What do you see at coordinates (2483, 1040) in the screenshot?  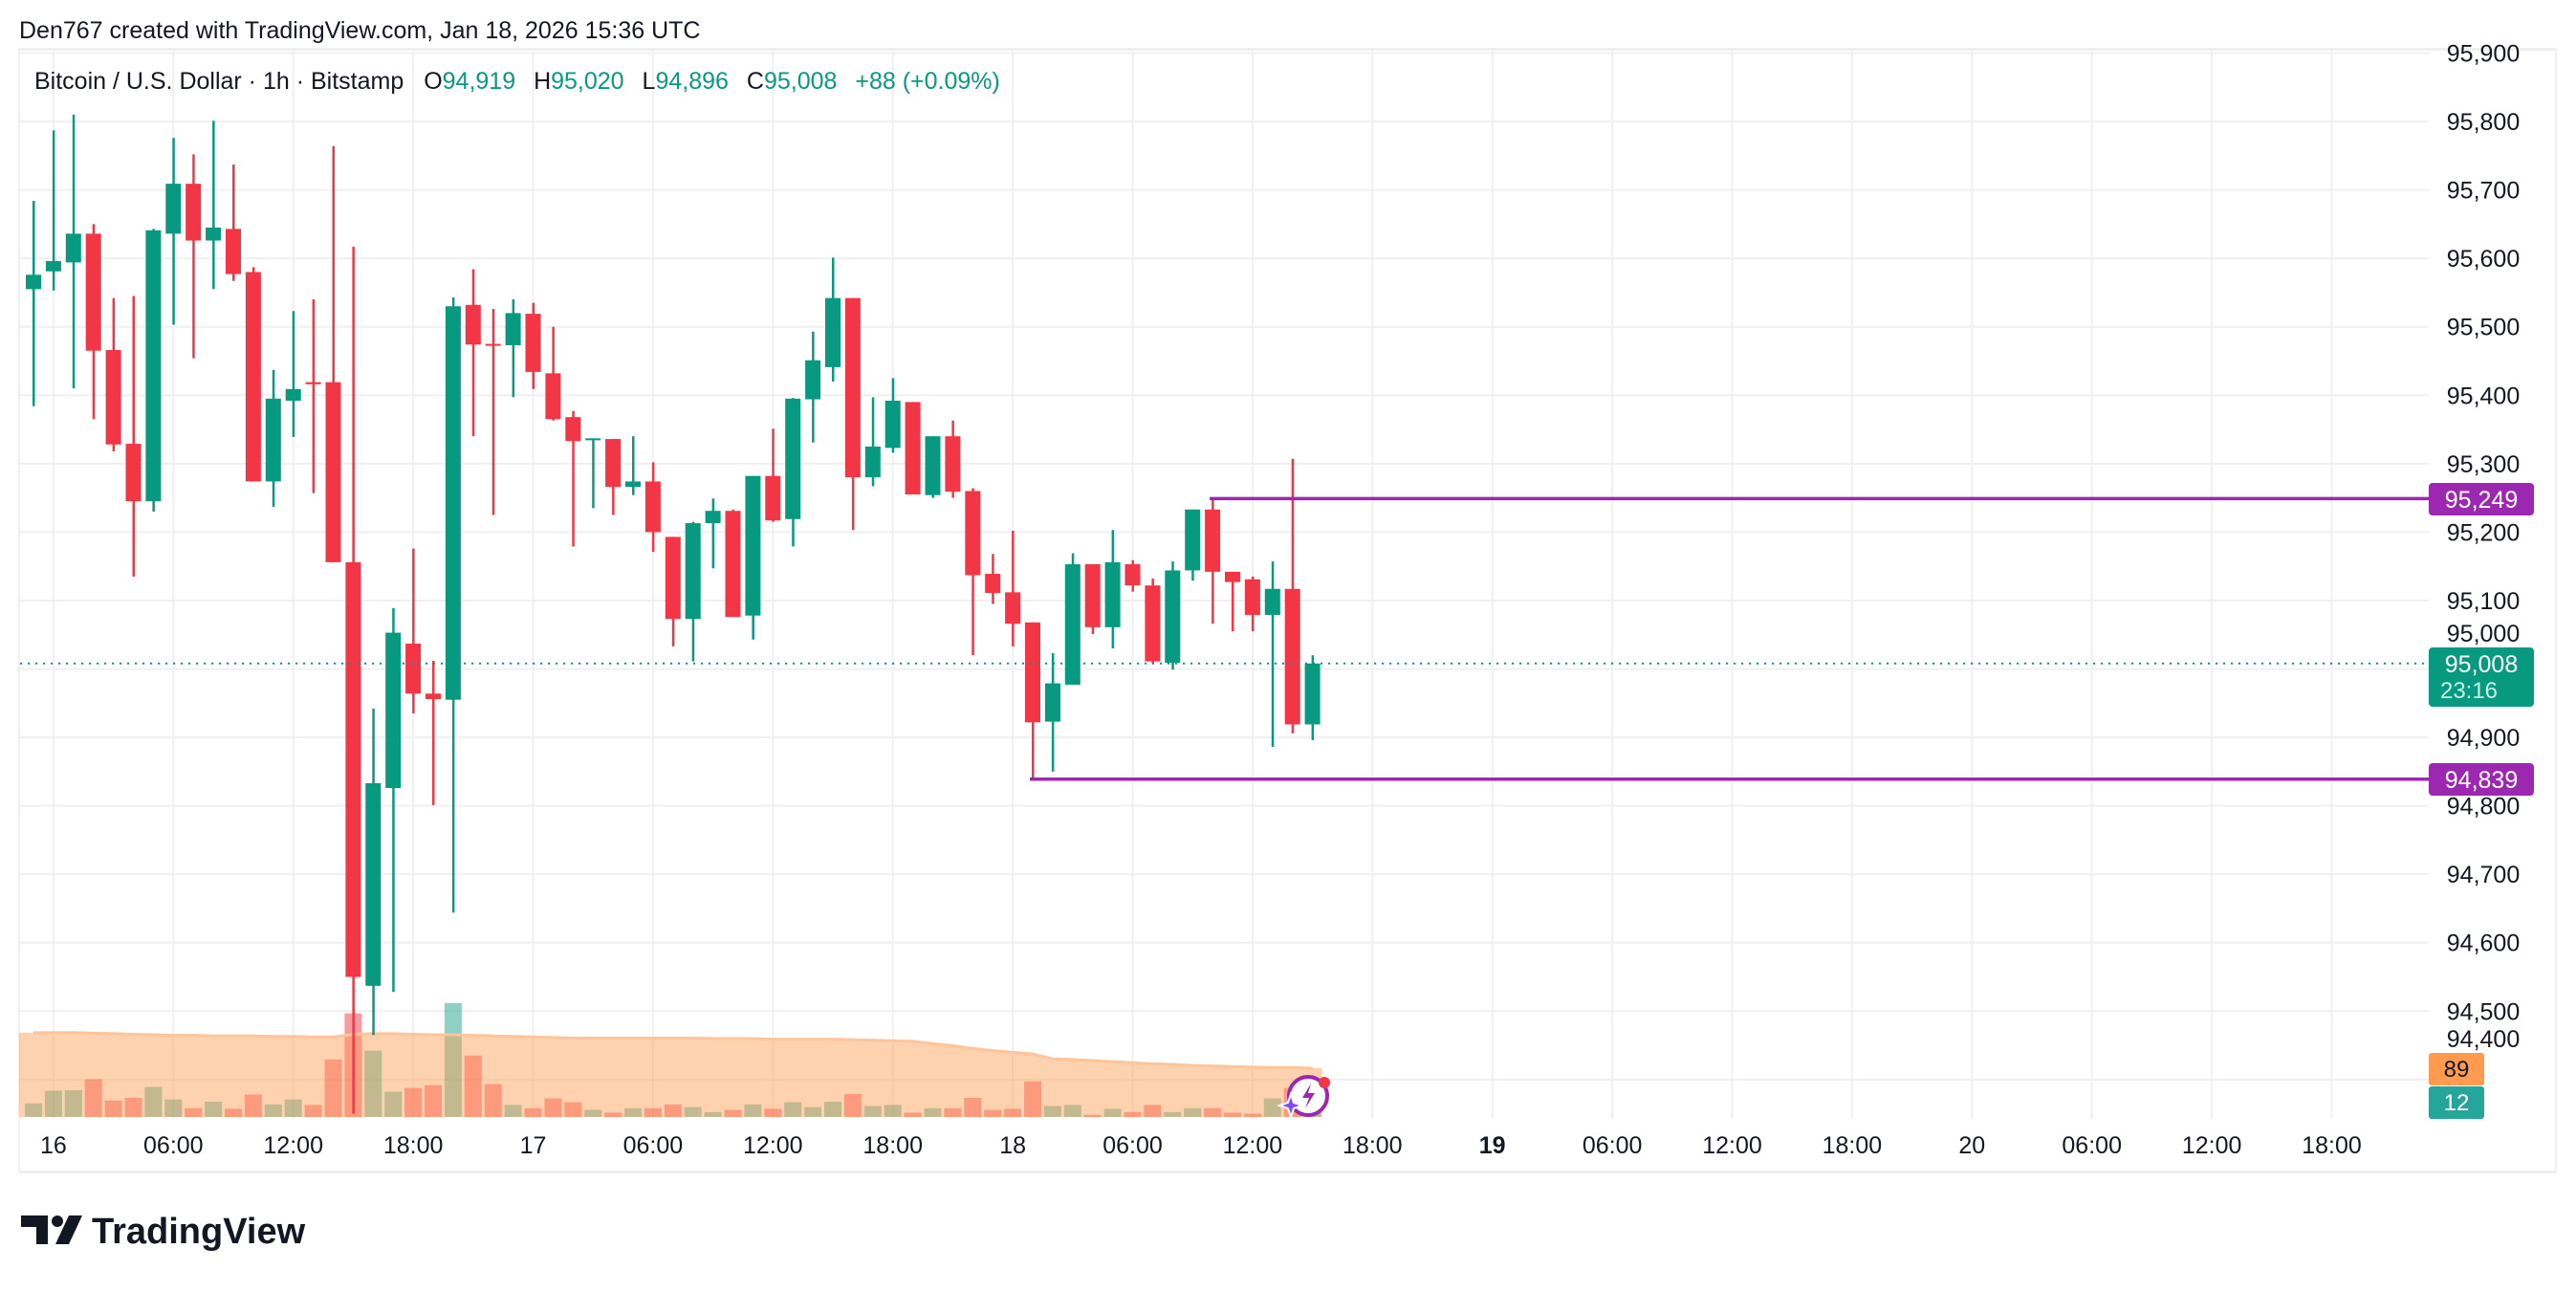 I see `price-axis-label: 94,400` at bounding box center [2483, 1040].